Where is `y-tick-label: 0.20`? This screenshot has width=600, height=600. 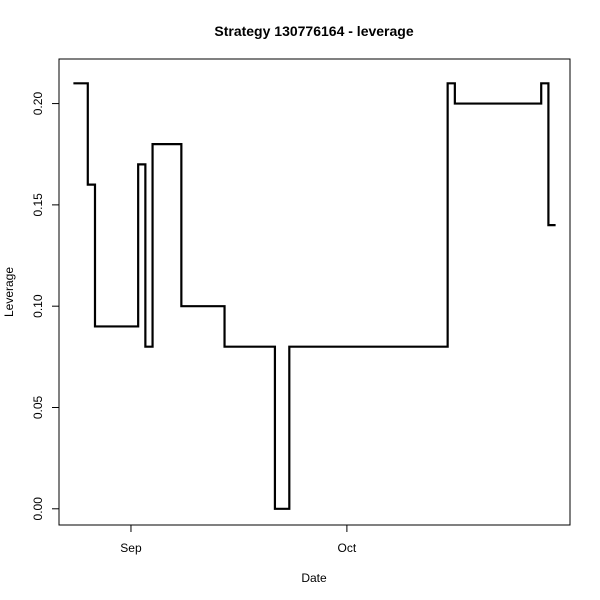
y-tick-label: 0.20 is located at coordinates (38, 104).